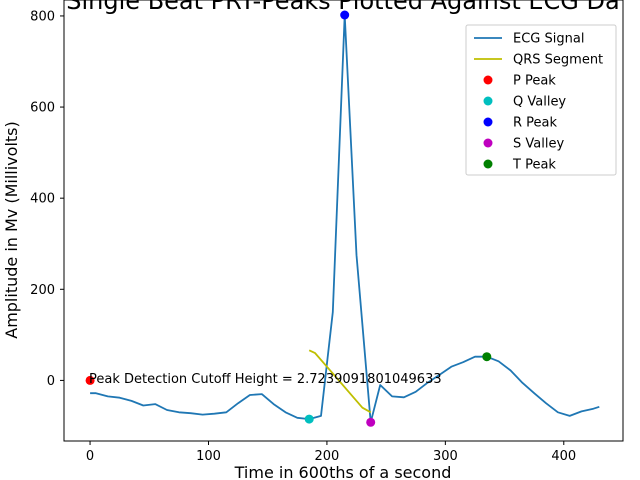 The height and width of the screenshot is (480, 640). Describe the element at coordinates (42, 16) in the screenshot. I see `y-tick-label: 800` at that location.